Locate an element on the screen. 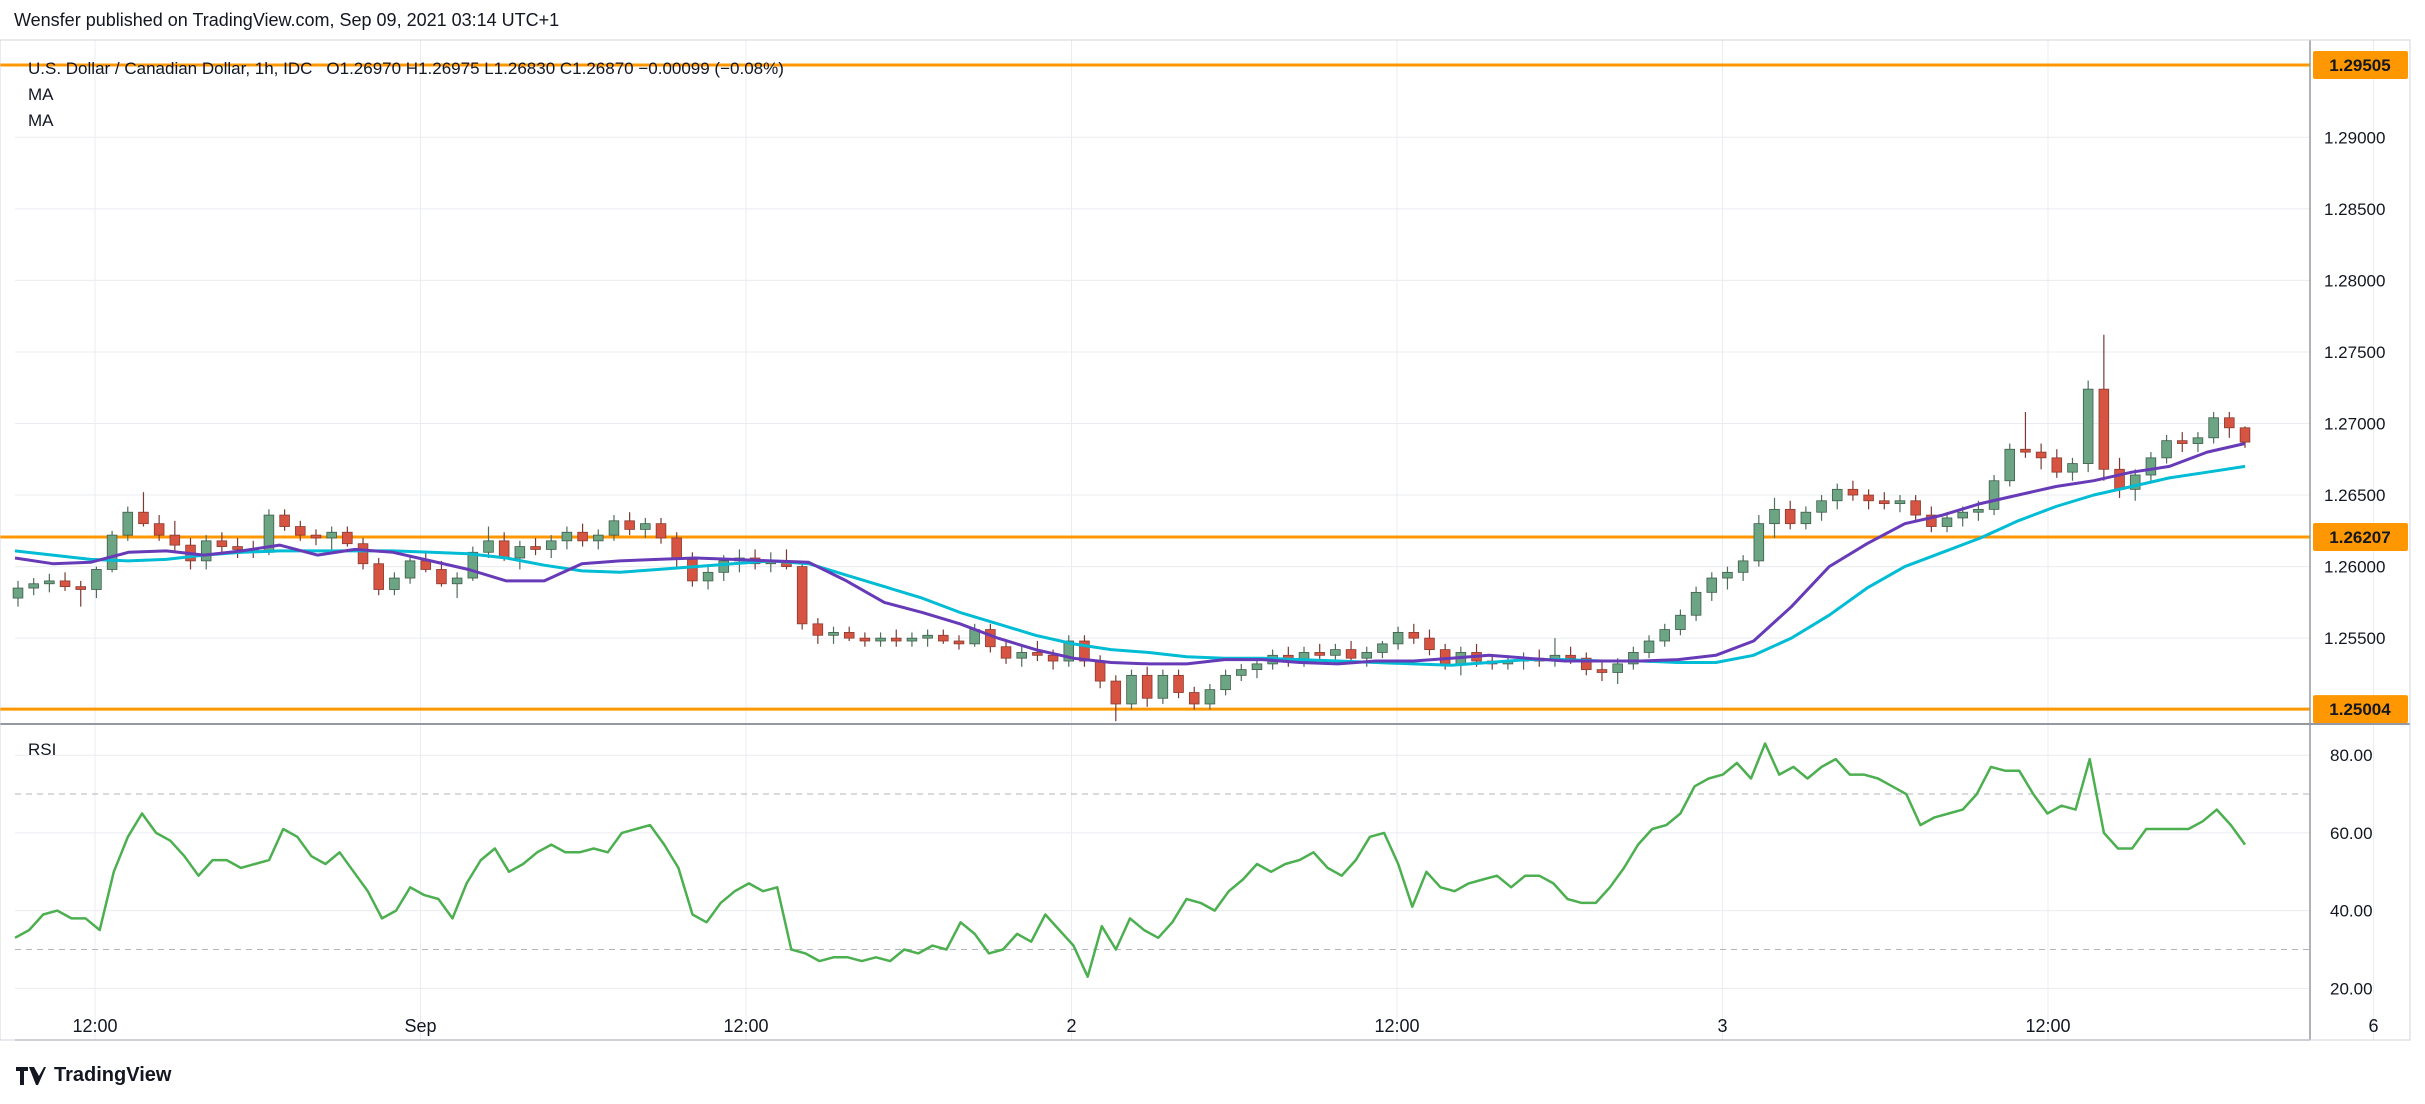 The height and width of the screenshot is (1104, 2425). price-tick-label: 1.28500 is located at coordinates (2354, 209).